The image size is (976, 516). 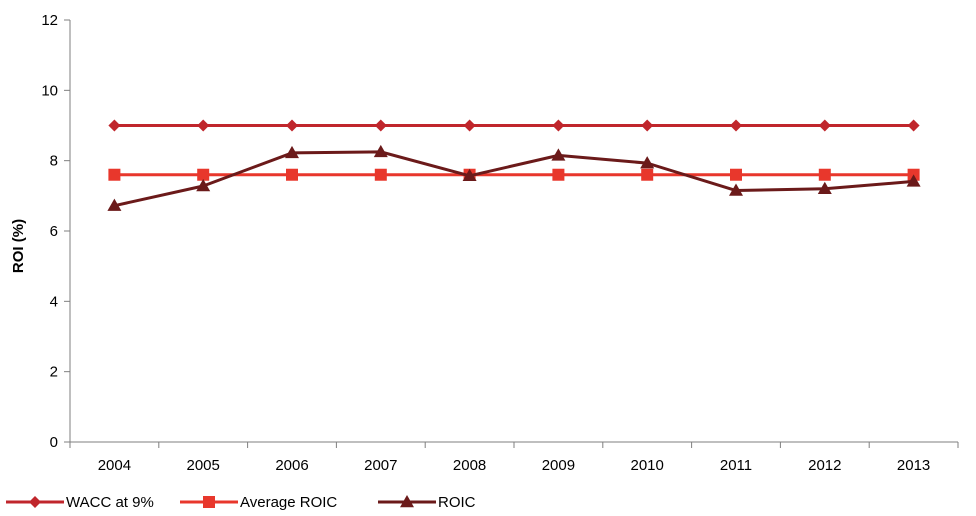 I want to click on x-tick-label: 2011, so click(x=736, y=465).